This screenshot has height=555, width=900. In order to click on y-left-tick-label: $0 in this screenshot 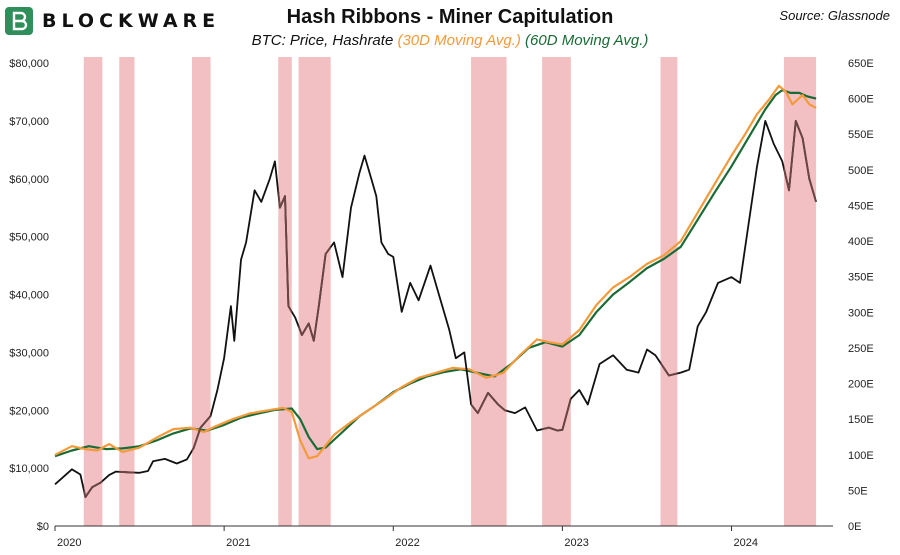, I will do `click(43, 527)`.